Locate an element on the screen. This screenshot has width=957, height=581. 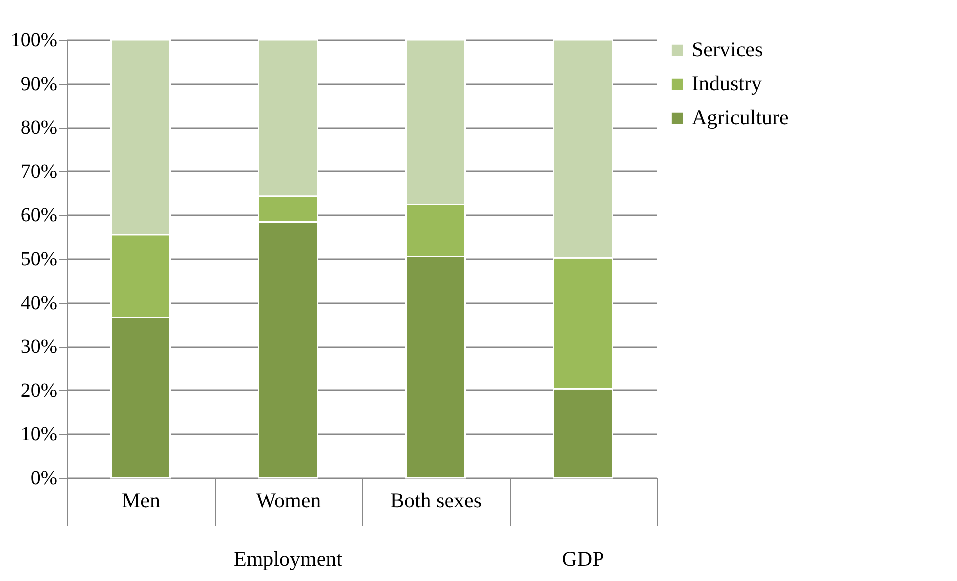
x-tick-label: Men is located at coordinates (141, 500).